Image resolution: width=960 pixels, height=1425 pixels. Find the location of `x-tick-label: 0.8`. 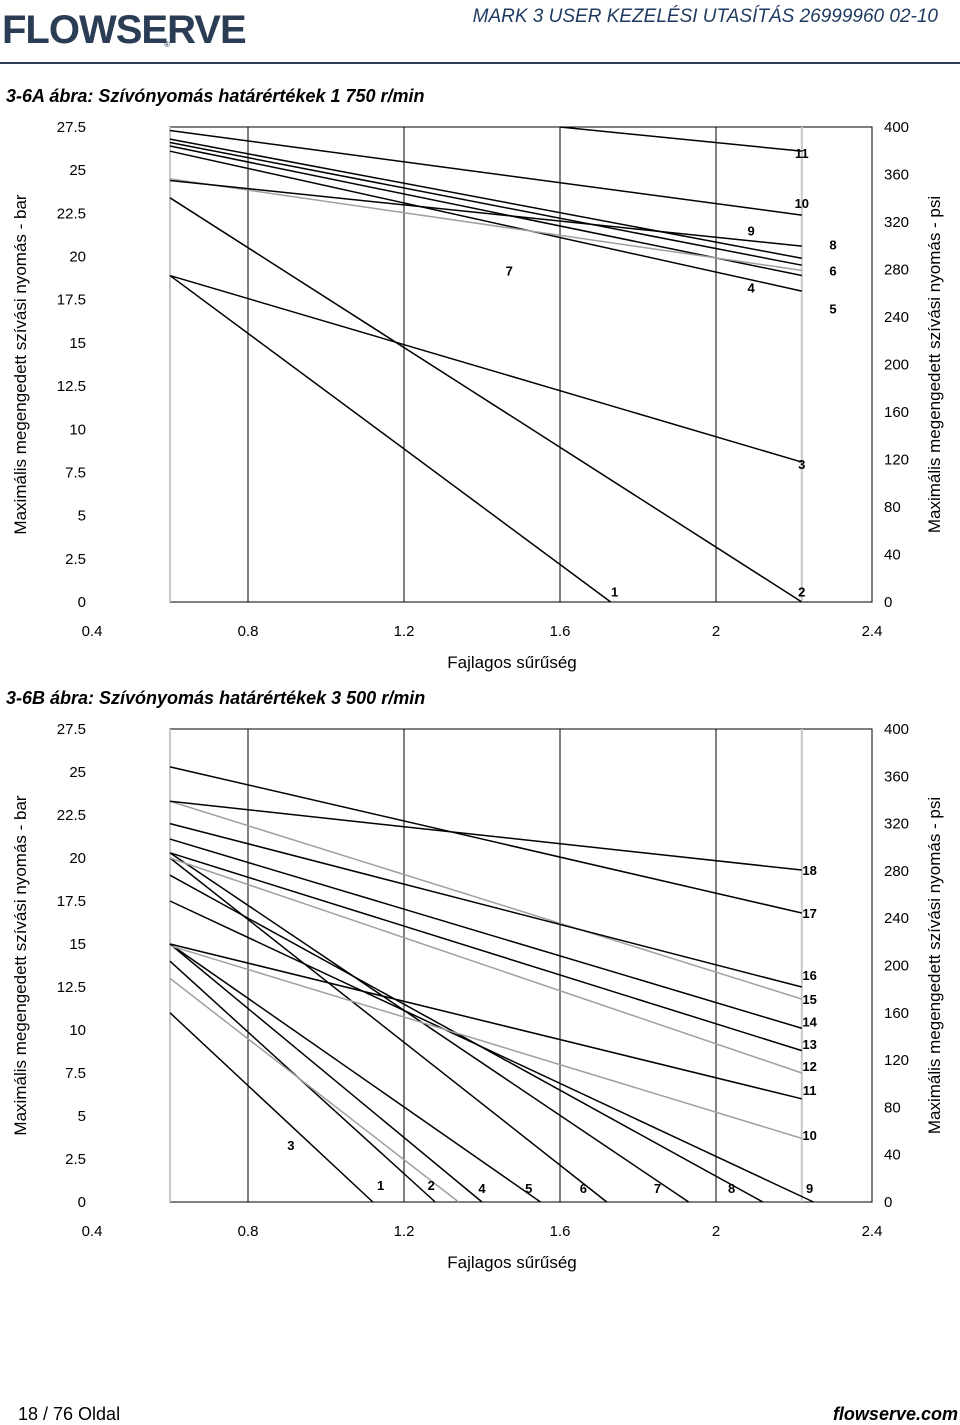

x-tick-label: 0.8 is located at coordinates (248, 631).